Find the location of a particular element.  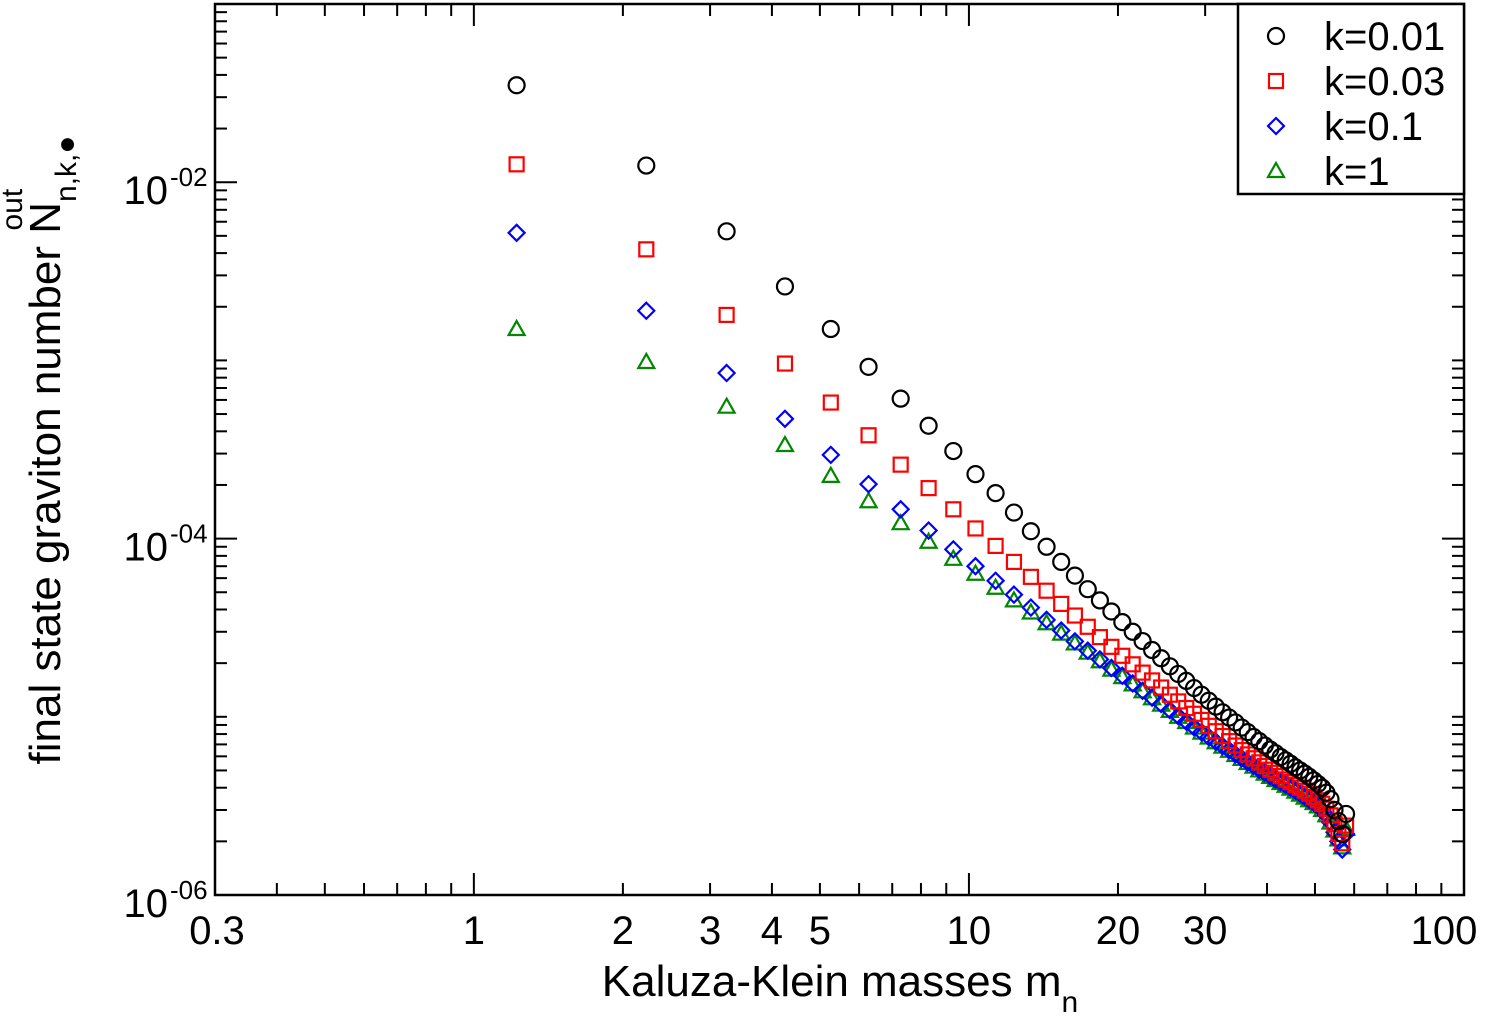

y-axis-label-superscript: out is located at coordinates (14, 209).